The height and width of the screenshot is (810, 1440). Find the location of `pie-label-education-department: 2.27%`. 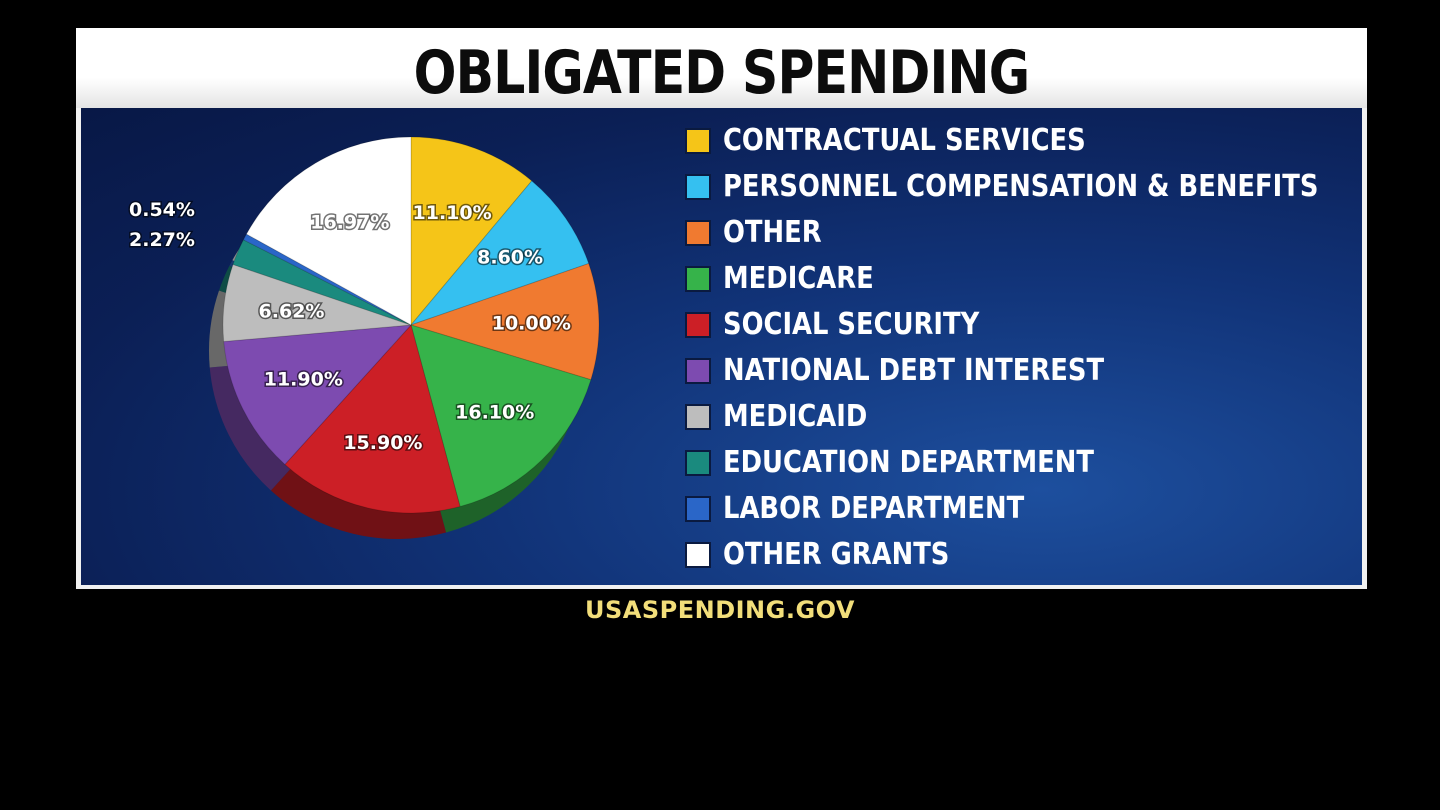

pie-label-education-department: 2.27% is located at coordinates (162, 240).